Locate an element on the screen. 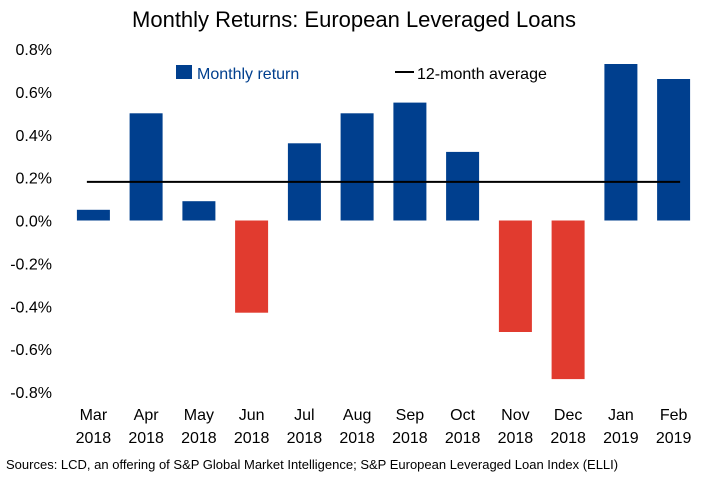 The image size is (709, 481). bar-jan-2019 is located at coordinates (621, 142).